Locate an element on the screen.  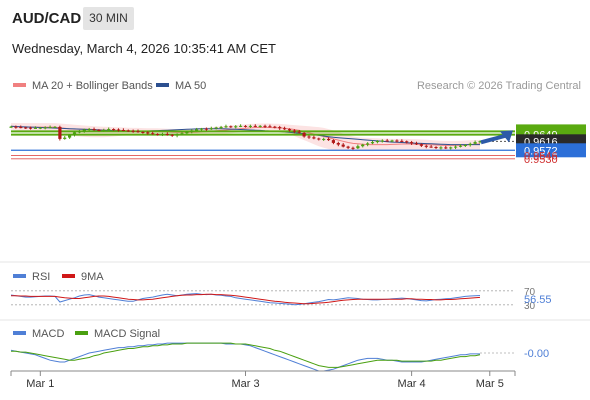
x-tick-label: Mar 5 is located at coordinates (490, 384).